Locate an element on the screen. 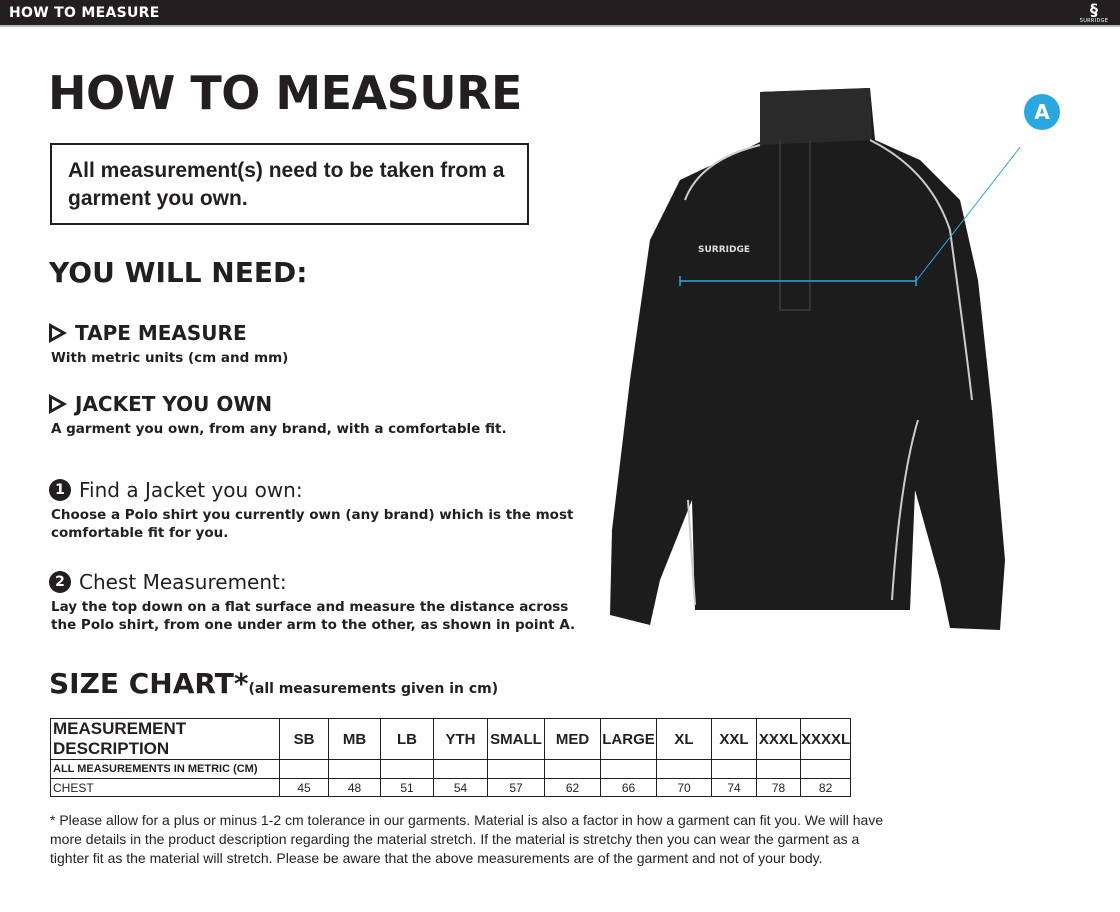  size-header: XXXXL is located at coordinates (825, 739).